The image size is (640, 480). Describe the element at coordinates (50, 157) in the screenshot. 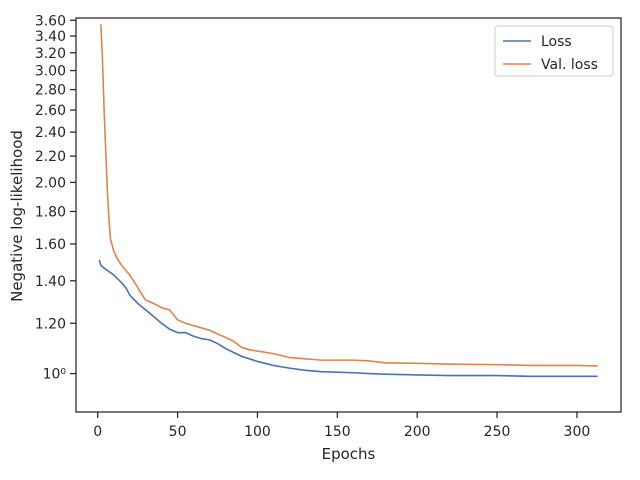

I see `y-tick-label: 2.20` at that location.